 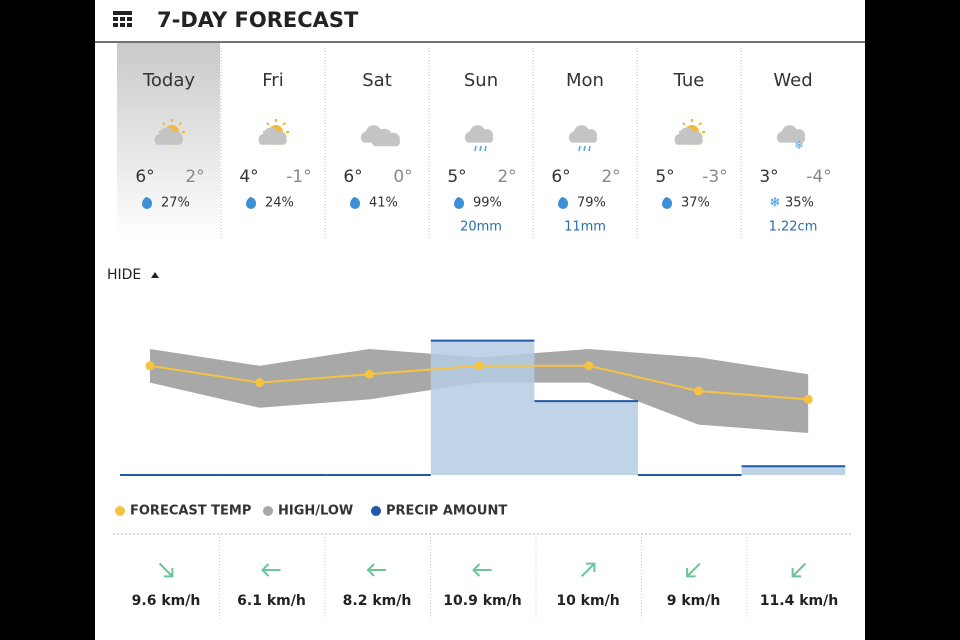 What do you see at coordinates (591, 203) in the screenshot?
I see `precip-chance: 79%` at bounding box center [591, 203].